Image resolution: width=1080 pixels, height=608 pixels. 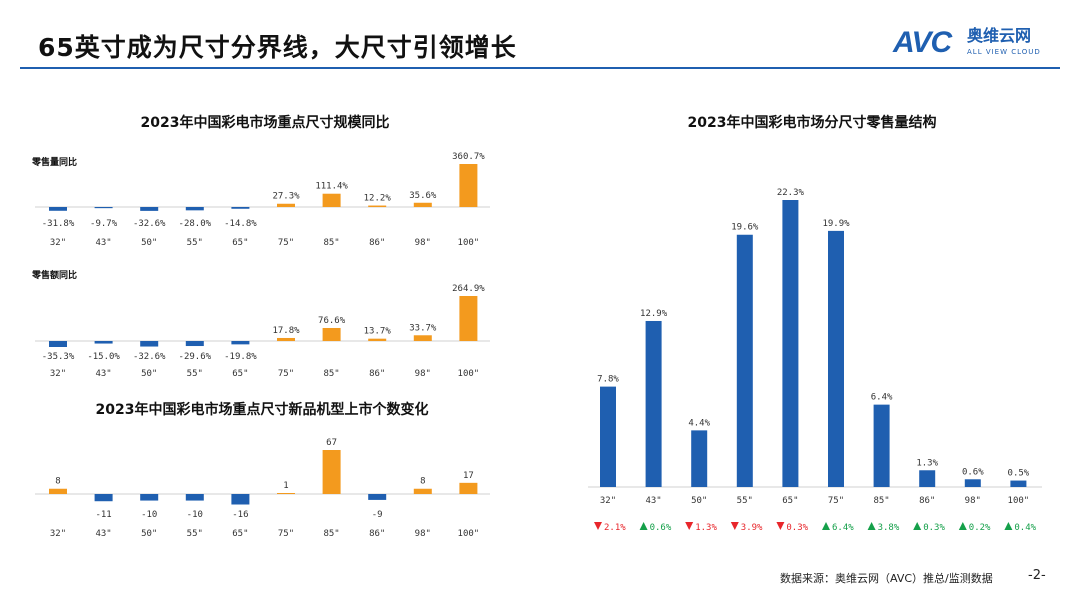 What do you see at coordinates (378, 199) in the screenshot?
I see `data-label: 12.2%` at bounding box center [378, 199].